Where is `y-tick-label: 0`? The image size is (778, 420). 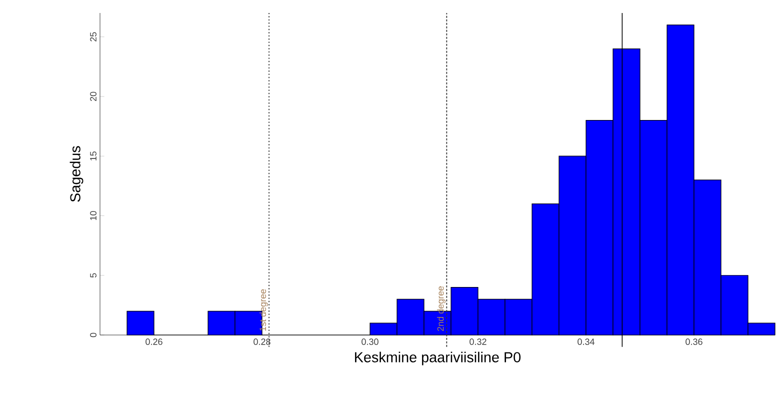
y-tick-label: 0 is located at coordinates (93, 335).